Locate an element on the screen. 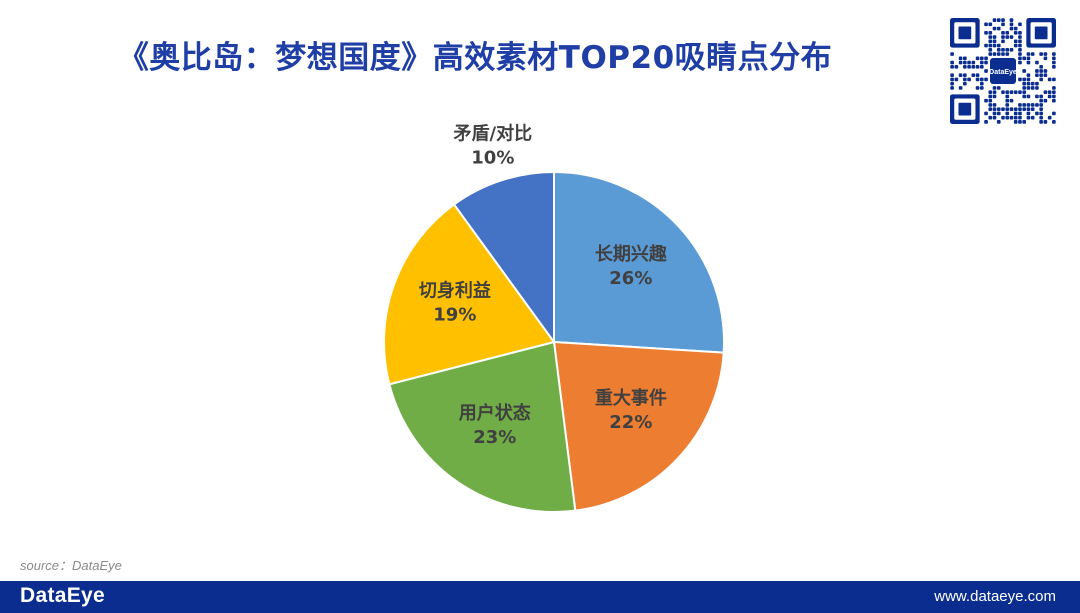 The image size is (1080, 613). chart-title: 《奥比岛：梦想国度》高效素材TOP20吸睛点分布 is located at coordinates (475, 58).